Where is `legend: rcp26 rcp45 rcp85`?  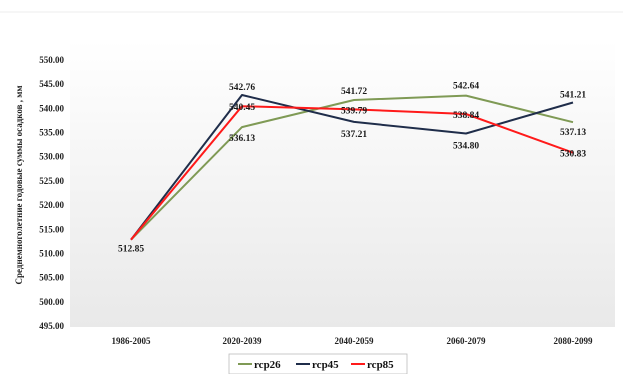
legend: rcp26 rcp45 rcp85 is located at coordinates (318, 364).